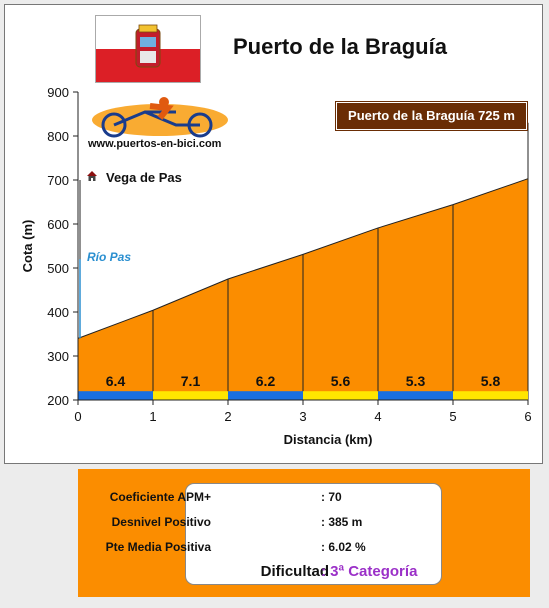 This screenshot has height=608, width=549. Describe the element at coordinates (343, 547) in the screenshot. I see `pendiente-value: : 6.02 %` at that location.